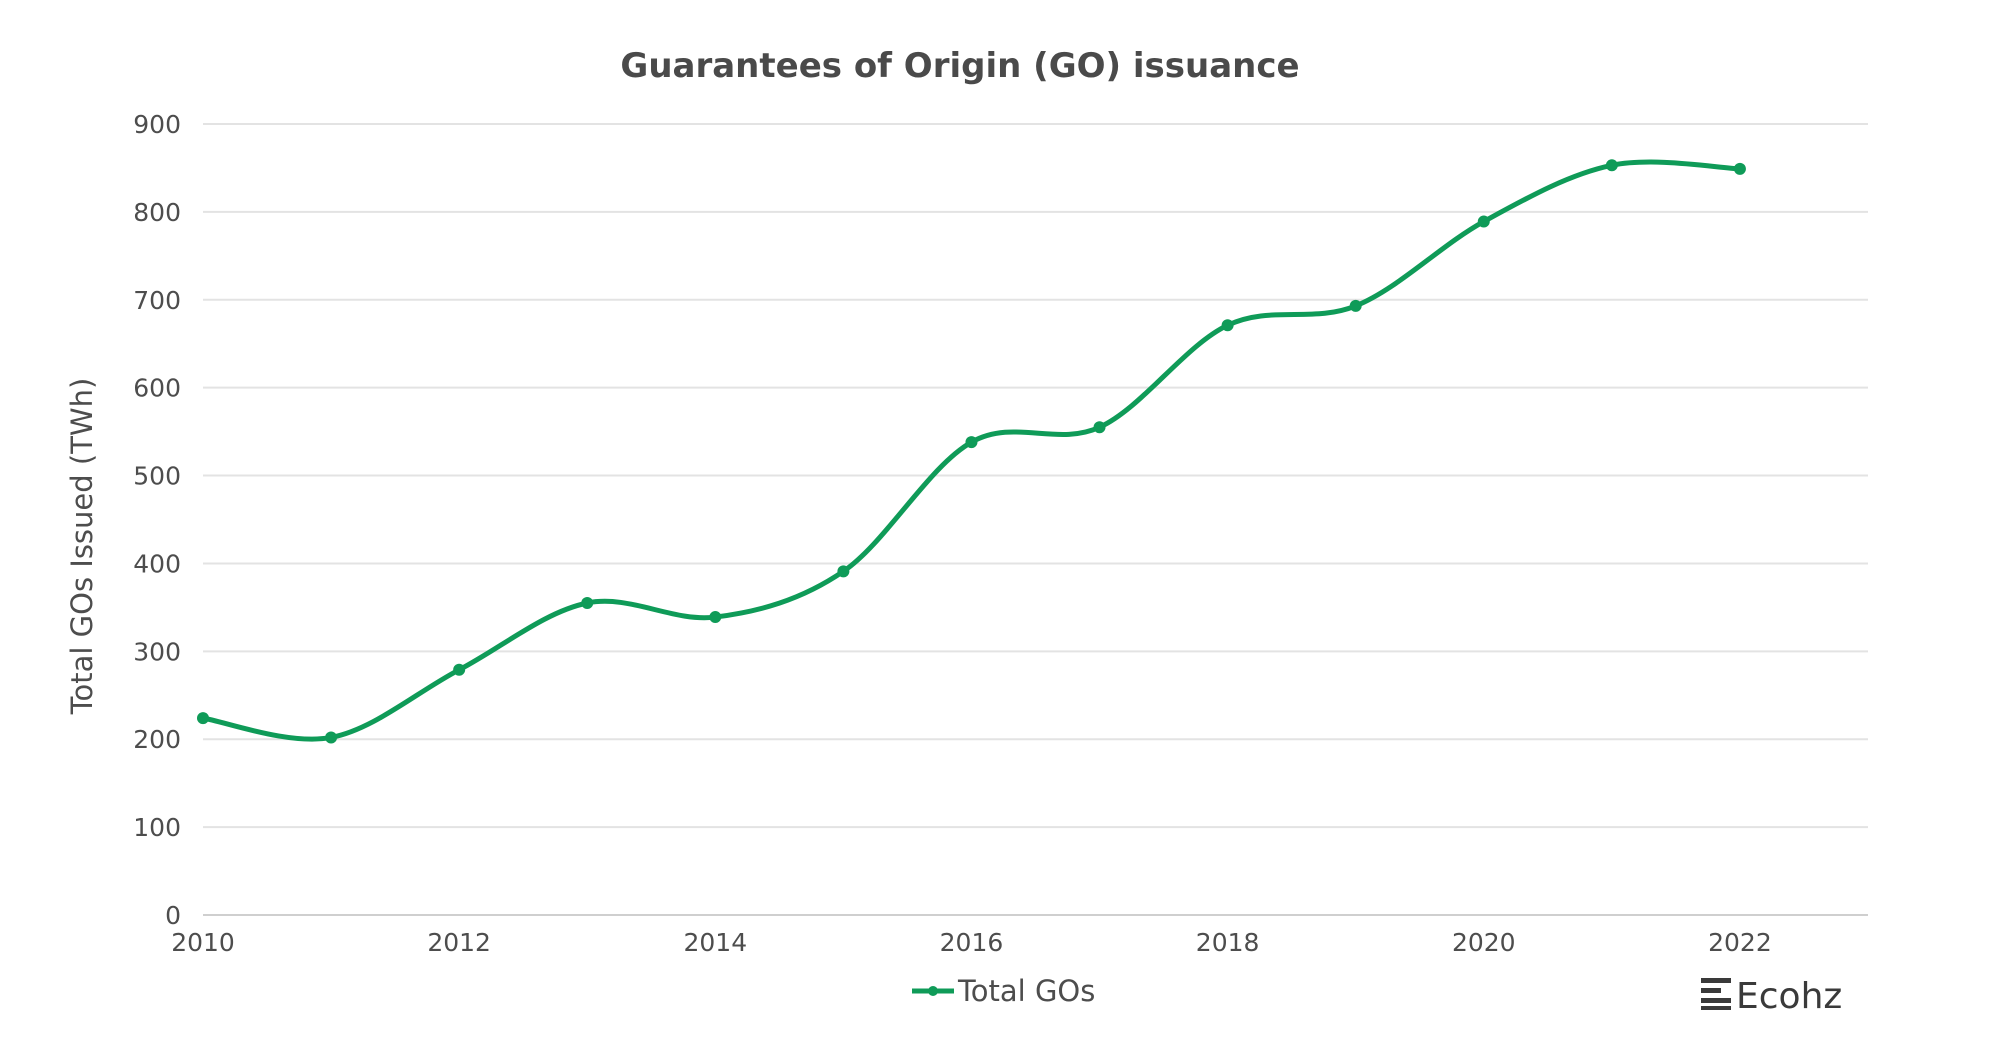 This screenshot has height=1046, width=2000. I want to click on y-tick-label: 700, so click(157, 300).